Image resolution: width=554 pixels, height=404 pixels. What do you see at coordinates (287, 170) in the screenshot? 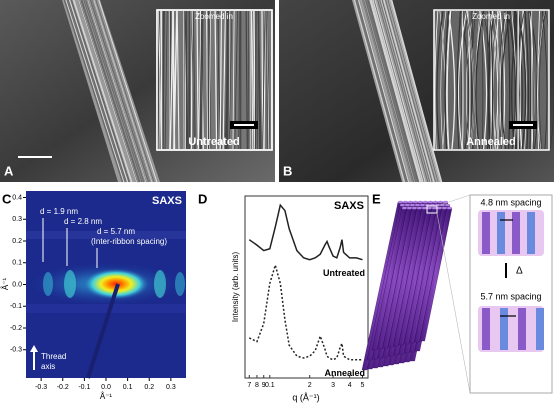
I see `panel-letter: B` at bounding box center [287, 170].